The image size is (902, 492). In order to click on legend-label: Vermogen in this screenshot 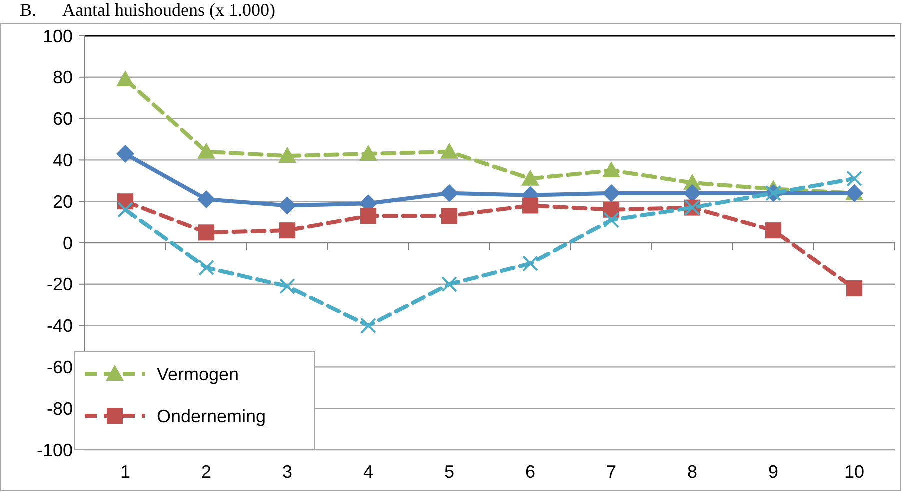, I will do `click(198, 374)`.